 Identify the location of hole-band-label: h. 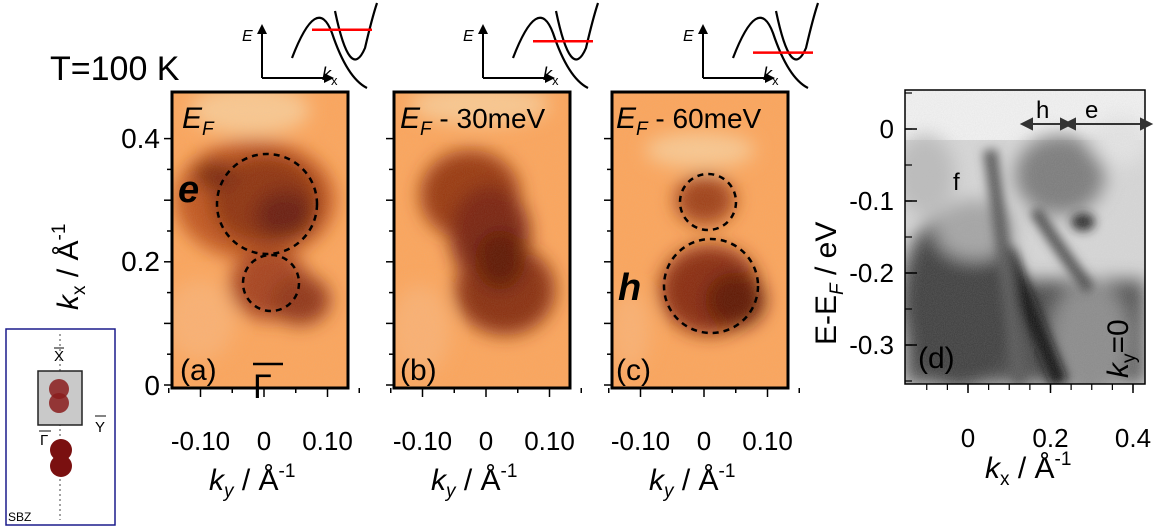
(1042, 110).